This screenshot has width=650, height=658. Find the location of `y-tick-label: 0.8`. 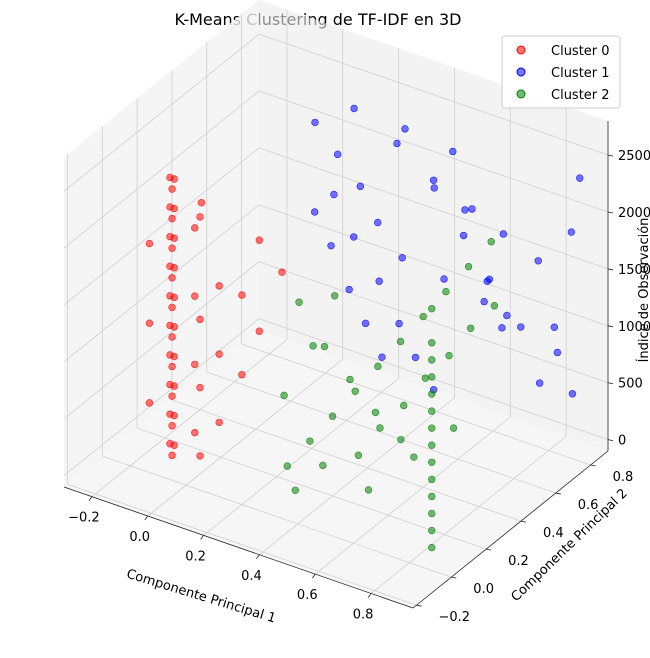

y-tick-label: 0.8 is located at coordinates (623, 477).